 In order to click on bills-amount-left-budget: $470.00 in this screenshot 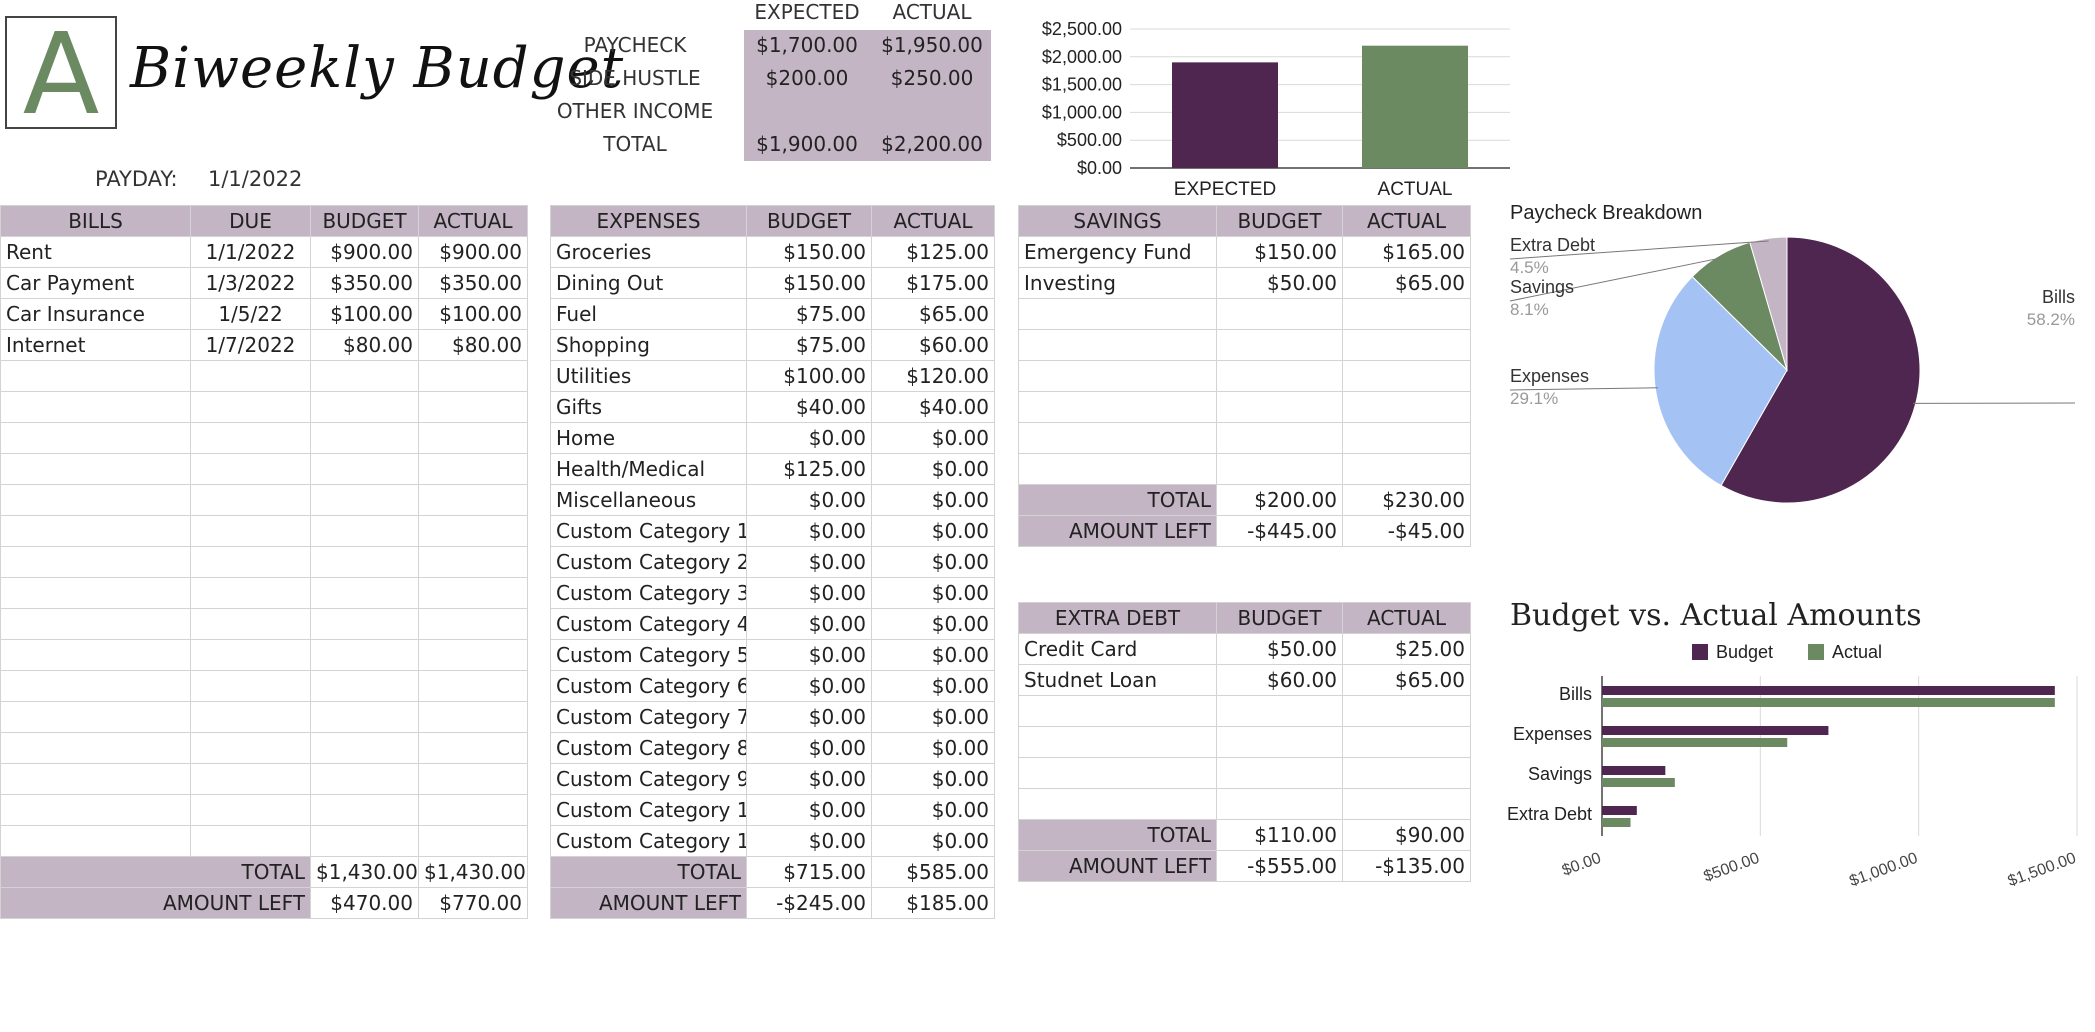, I will do `click(364, 903)`.